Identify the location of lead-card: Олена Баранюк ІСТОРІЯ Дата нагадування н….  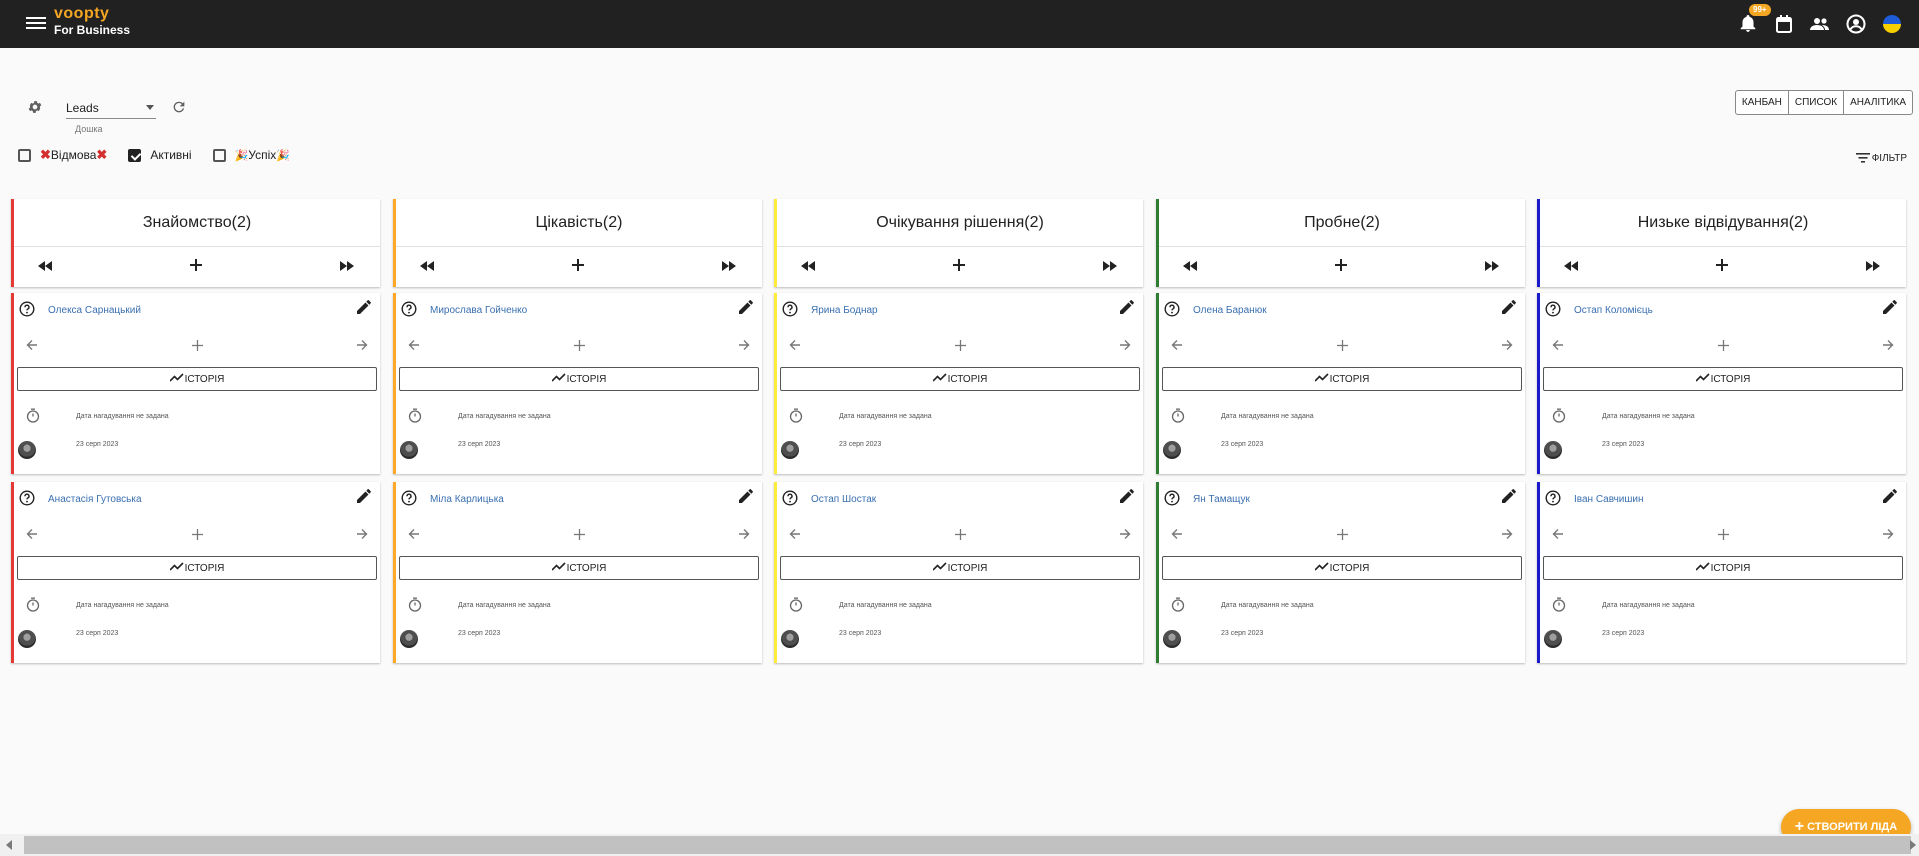
(1340, 383).